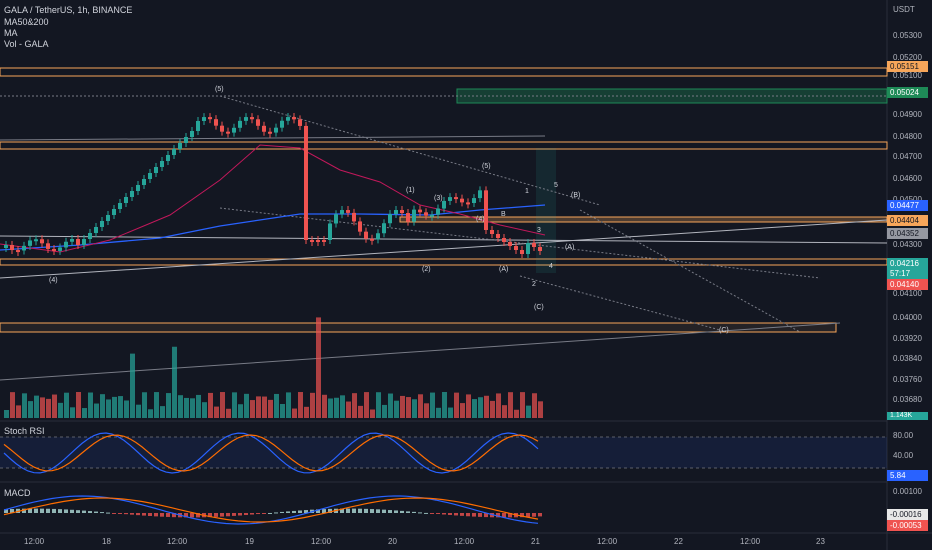 This screenshot has width=932, height=550. I want to click on indicator-volume: Vol - GALA, so click(26, 44).